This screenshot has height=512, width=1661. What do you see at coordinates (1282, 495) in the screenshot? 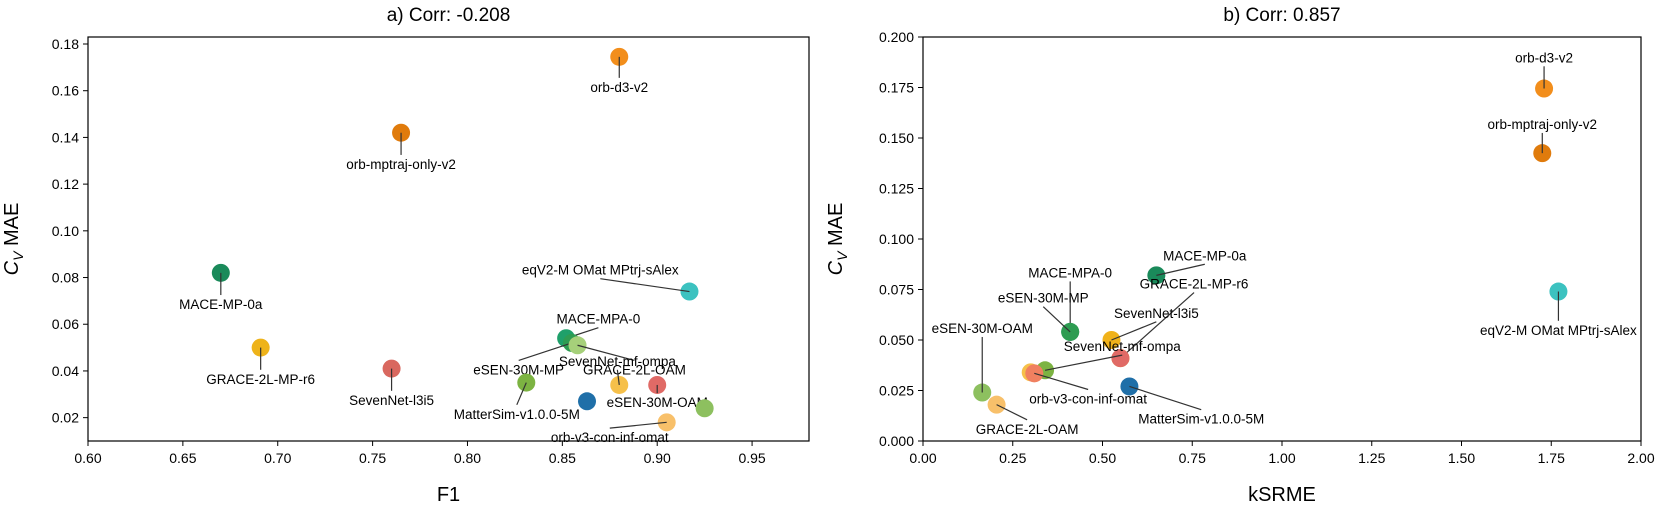
I see `x-axis-label: kSRME` at bounding box center [1282, 495].